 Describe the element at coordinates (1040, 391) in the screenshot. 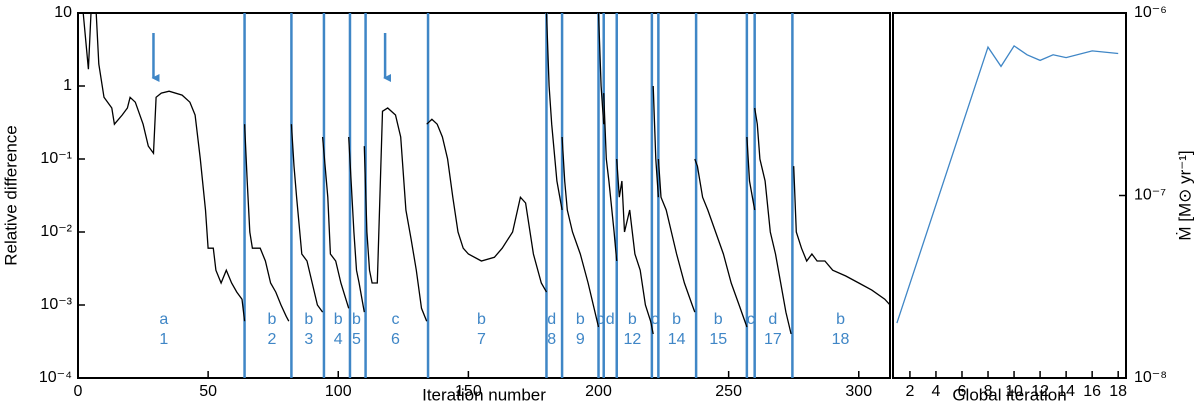

I see `x-tick-label: 12` at that location.